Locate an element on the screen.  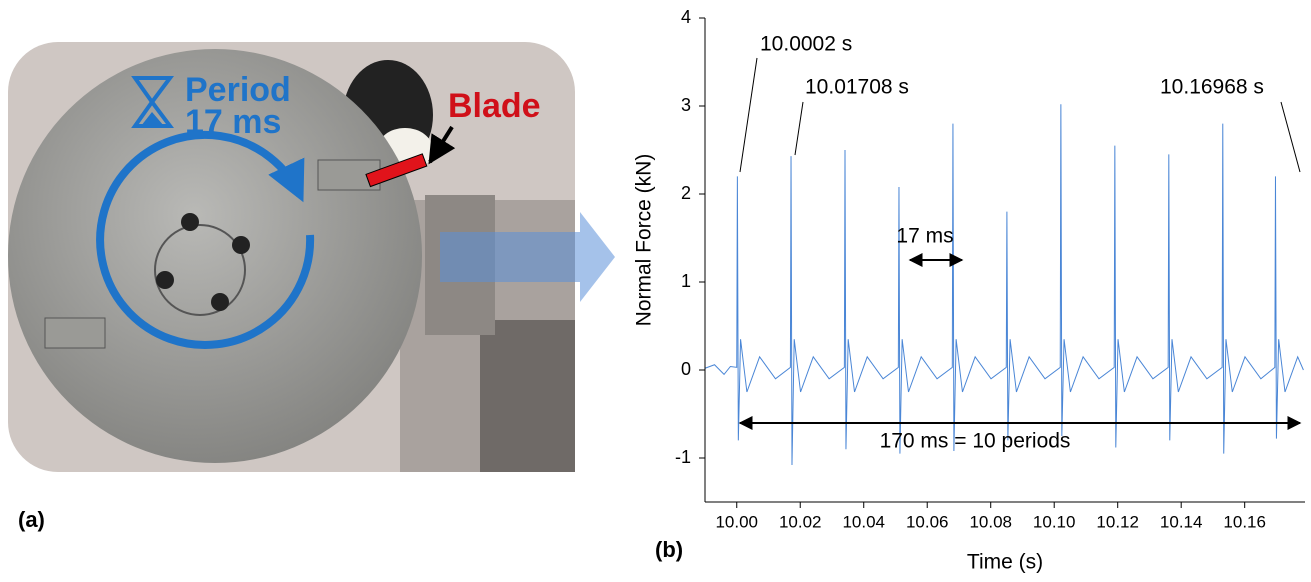
hourglass-sand is located at coordinates (152, 119).